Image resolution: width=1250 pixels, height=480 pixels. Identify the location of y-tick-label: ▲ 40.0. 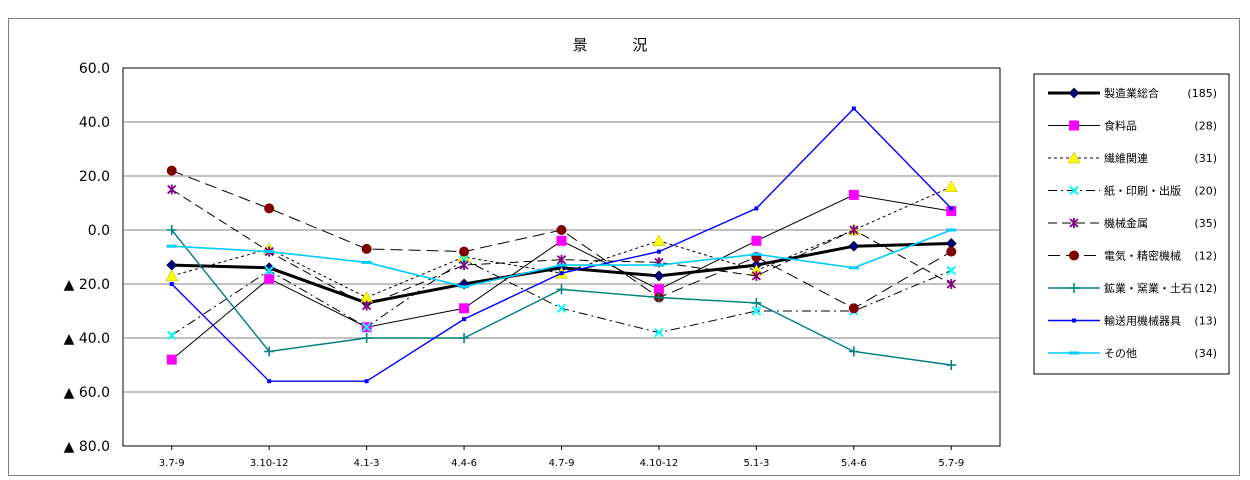
(87, 339).